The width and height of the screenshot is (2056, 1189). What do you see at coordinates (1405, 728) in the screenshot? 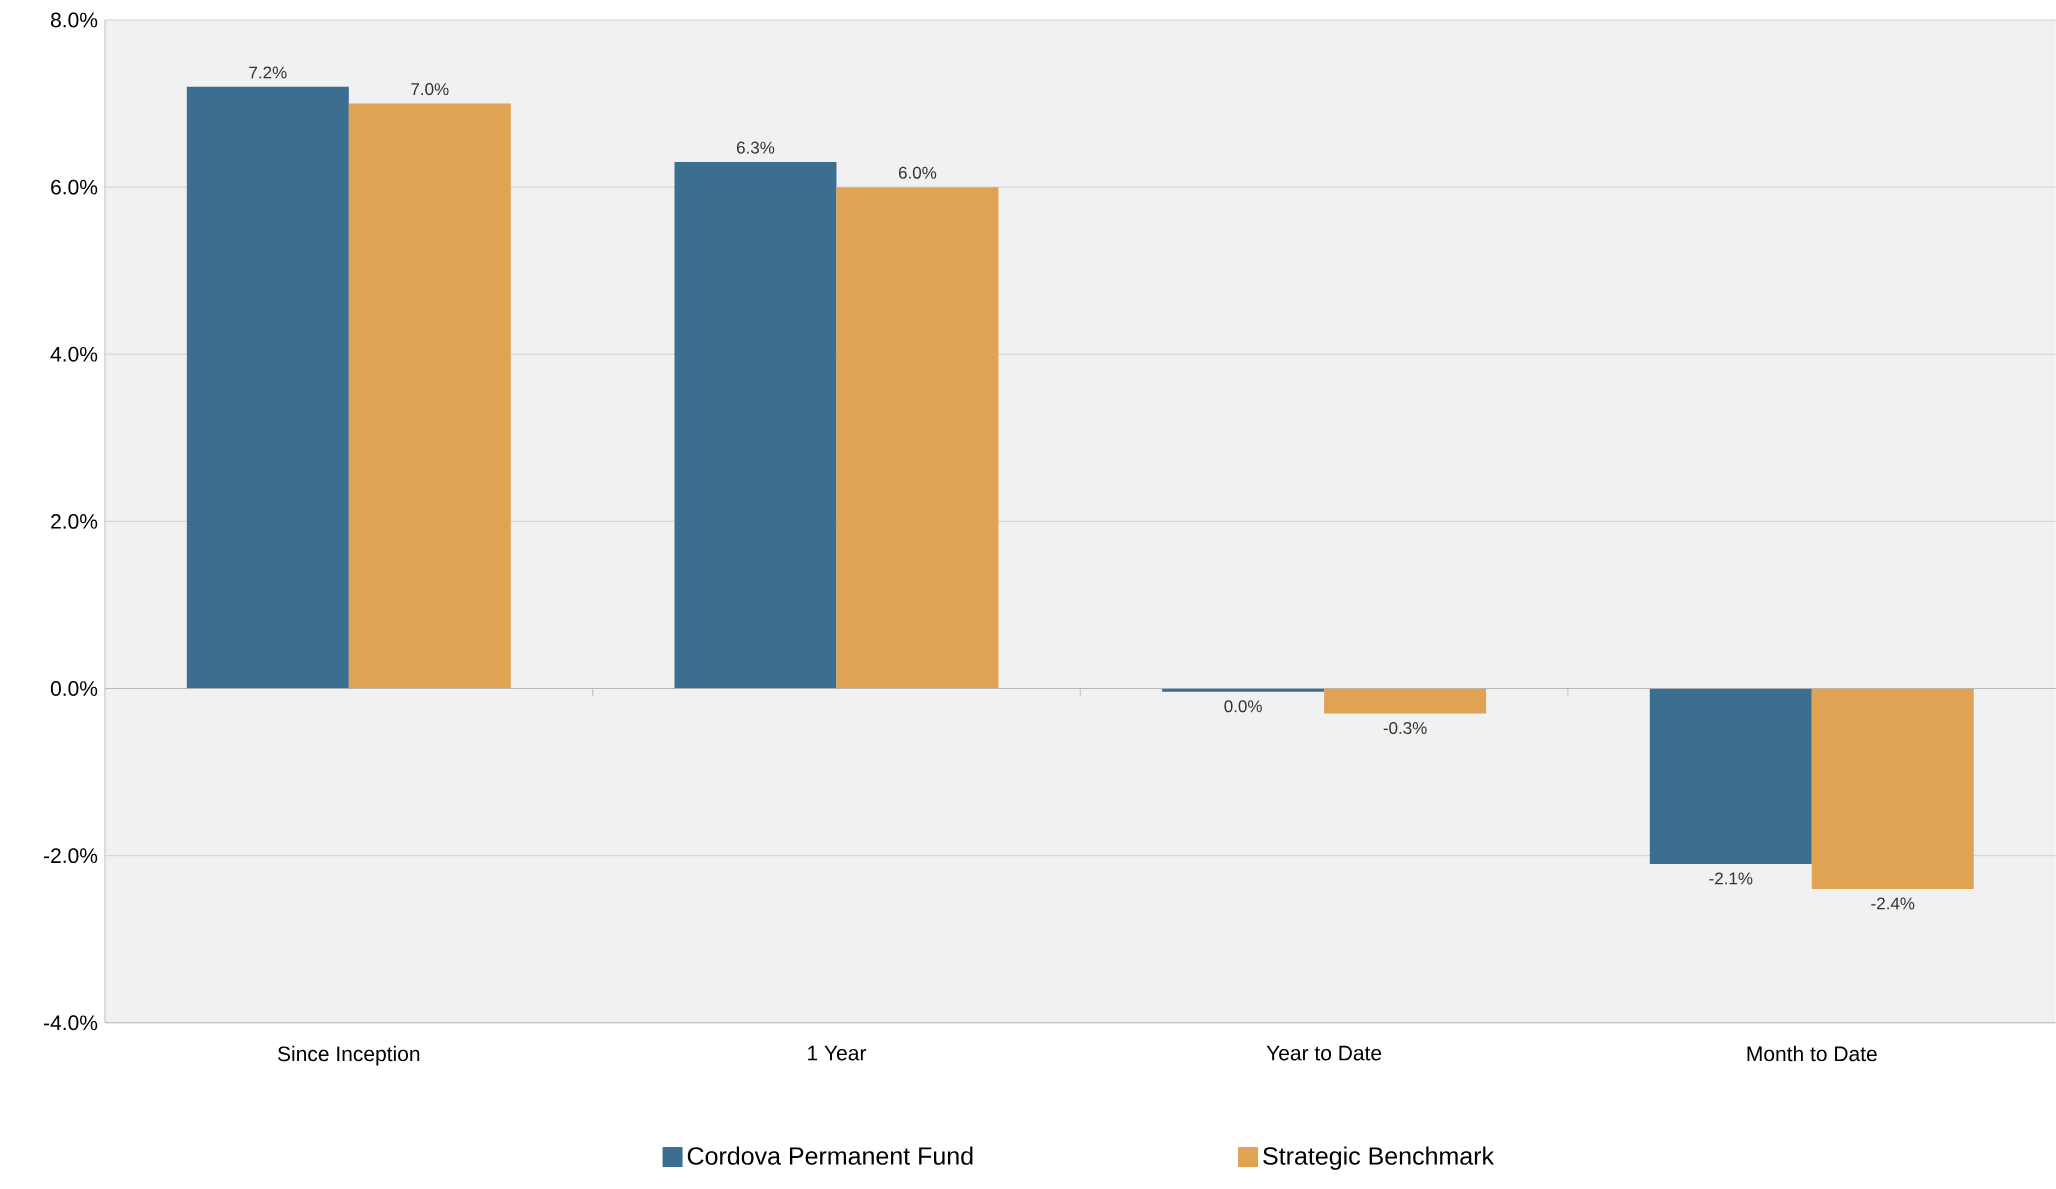
I see `data-label: -0.3%` at bounding box center [1405, 728].